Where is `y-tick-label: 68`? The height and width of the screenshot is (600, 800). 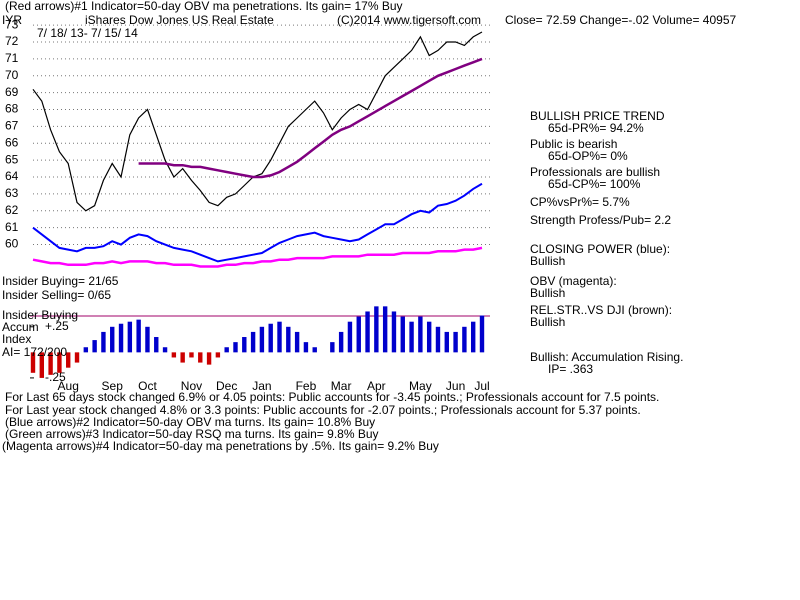
y-tick-label: 68 is located at coordinates (12, 109).